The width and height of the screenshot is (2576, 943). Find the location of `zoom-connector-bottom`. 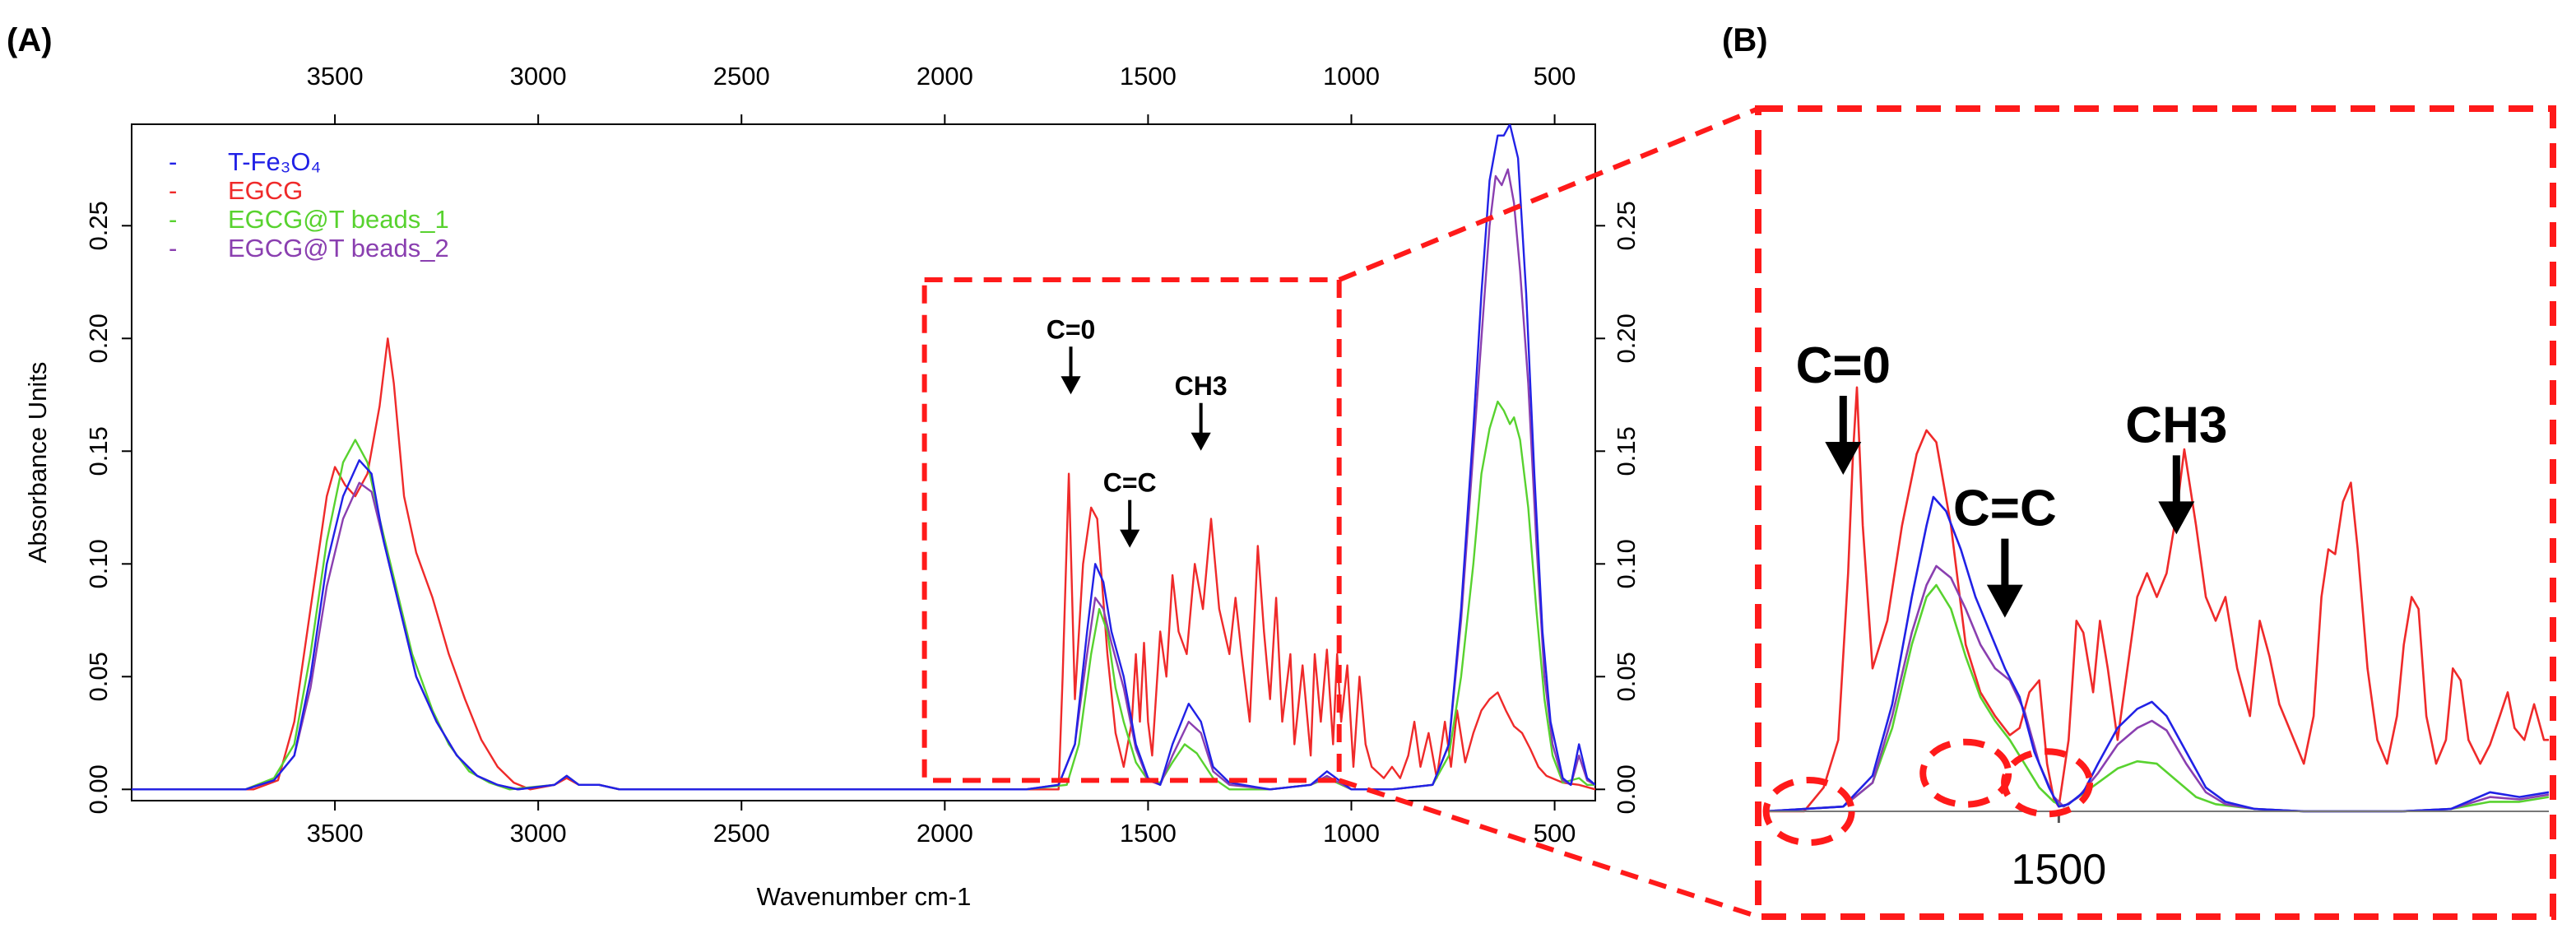

zoom-connector-bottom is located at coordinates (1548, 848).